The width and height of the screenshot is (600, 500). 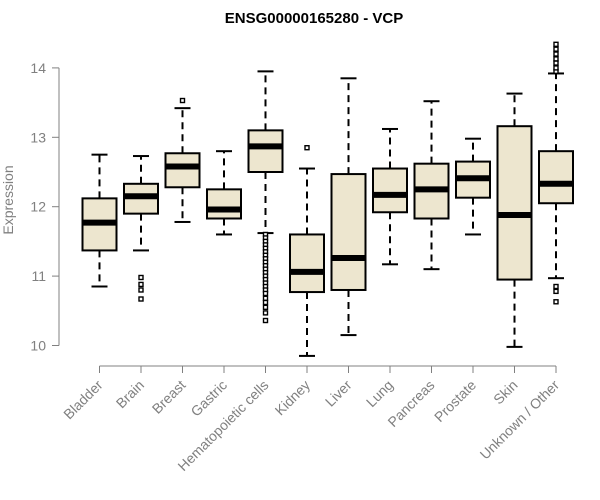 What do you see at coordinates (141, 228) in the screenshot?
I see `box-group-brain` at bounding box center [141, 228].